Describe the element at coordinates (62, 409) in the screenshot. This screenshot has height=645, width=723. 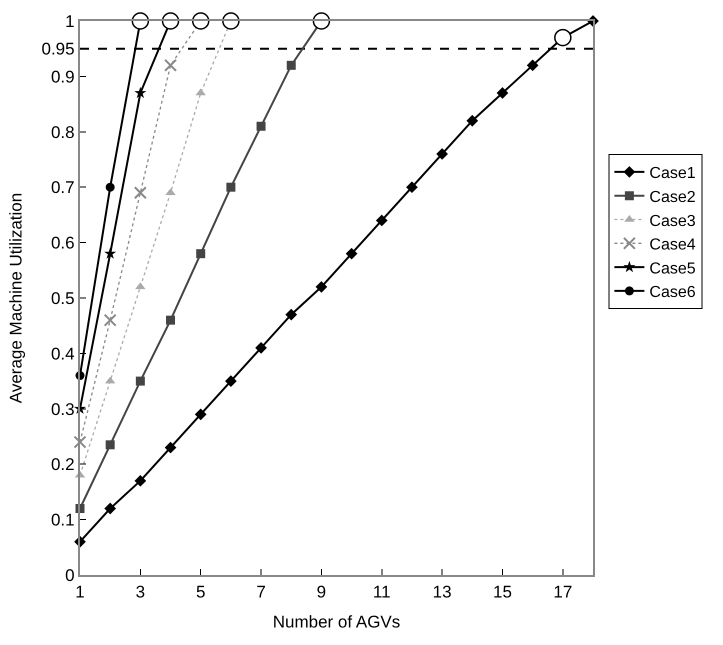
I see `y-tick-label: 0.3` at that location.